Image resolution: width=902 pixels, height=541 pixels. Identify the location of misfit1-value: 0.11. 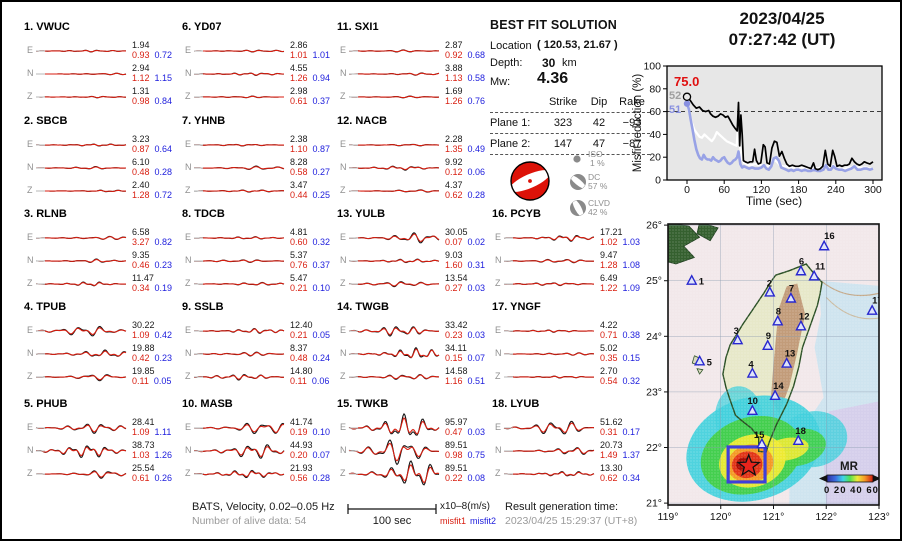
(140, 381).